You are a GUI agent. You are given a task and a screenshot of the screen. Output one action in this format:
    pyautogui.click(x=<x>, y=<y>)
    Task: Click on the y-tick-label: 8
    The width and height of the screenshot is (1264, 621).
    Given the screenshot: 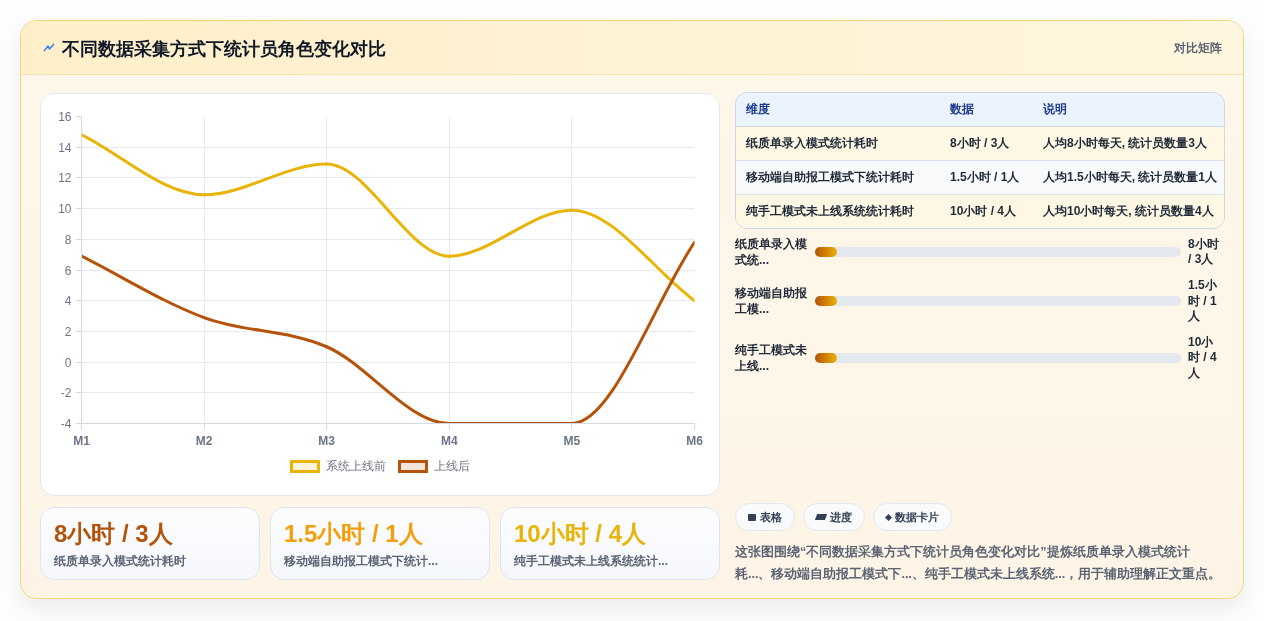 What is the action you would take?
    pyautogui.click(x=68, y=239)
    